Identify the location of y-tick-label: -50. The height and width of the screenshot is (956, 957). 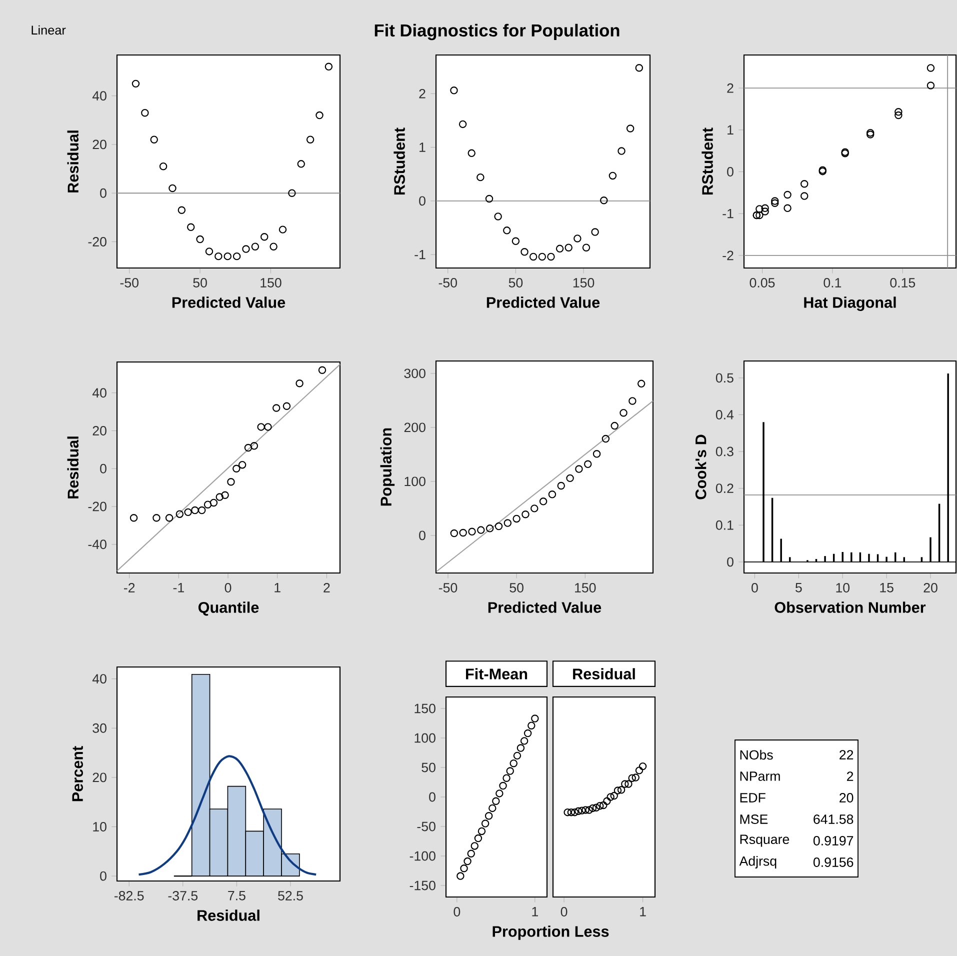
(426, 827).